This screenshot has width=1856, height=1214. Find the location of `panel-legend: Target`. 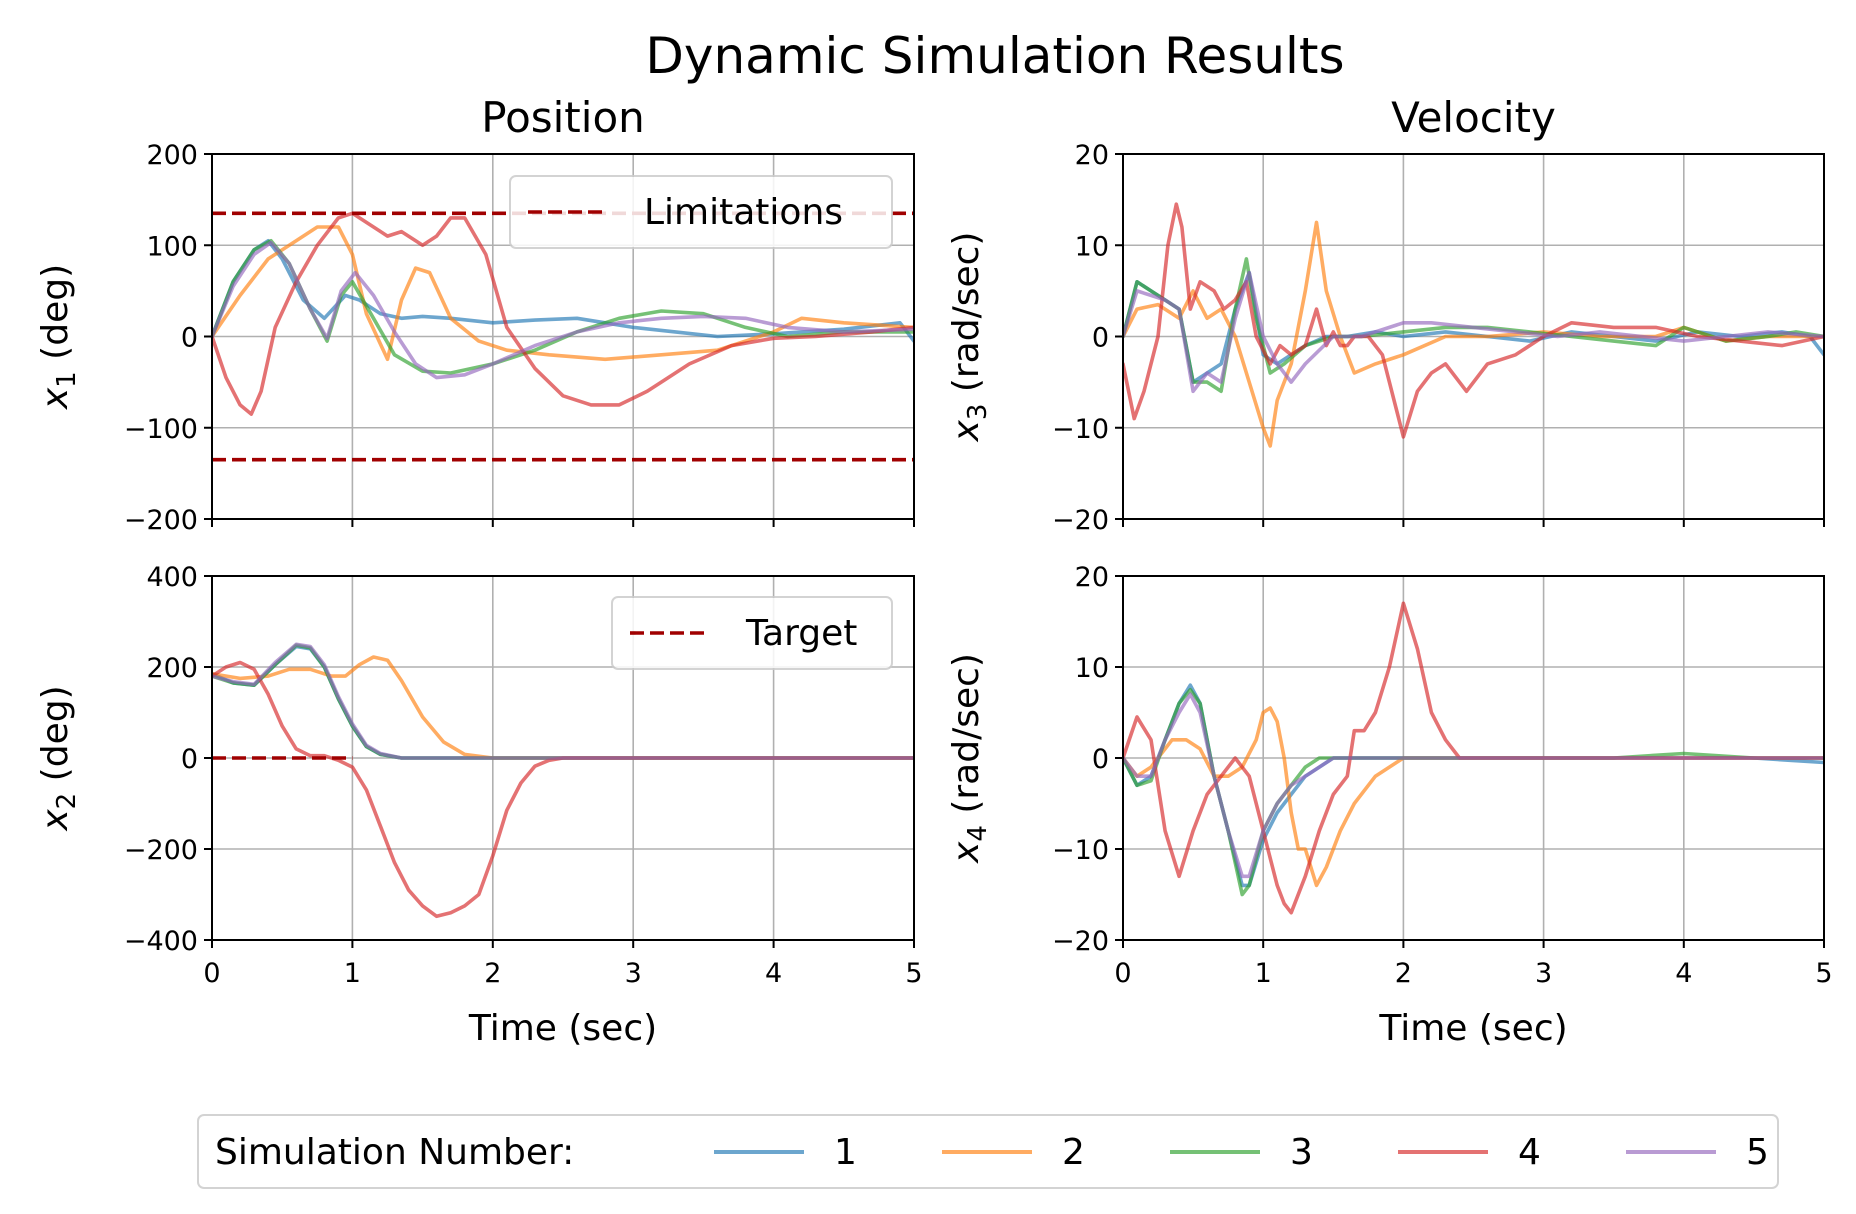

panel-legend: Target is located at coordinates (752, 633).